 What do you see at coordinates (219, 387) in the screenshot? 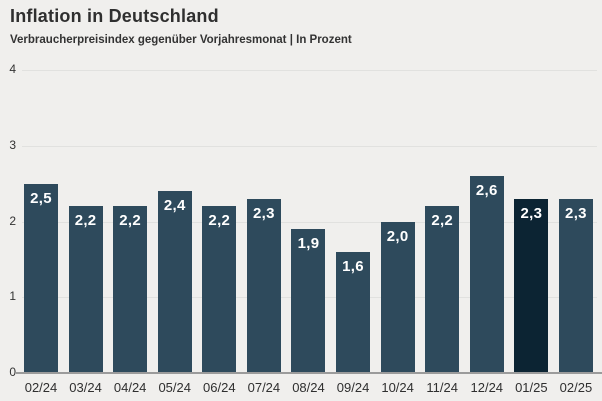
I see `x-axis-label: 06/24` at bounding box center [219, 387].